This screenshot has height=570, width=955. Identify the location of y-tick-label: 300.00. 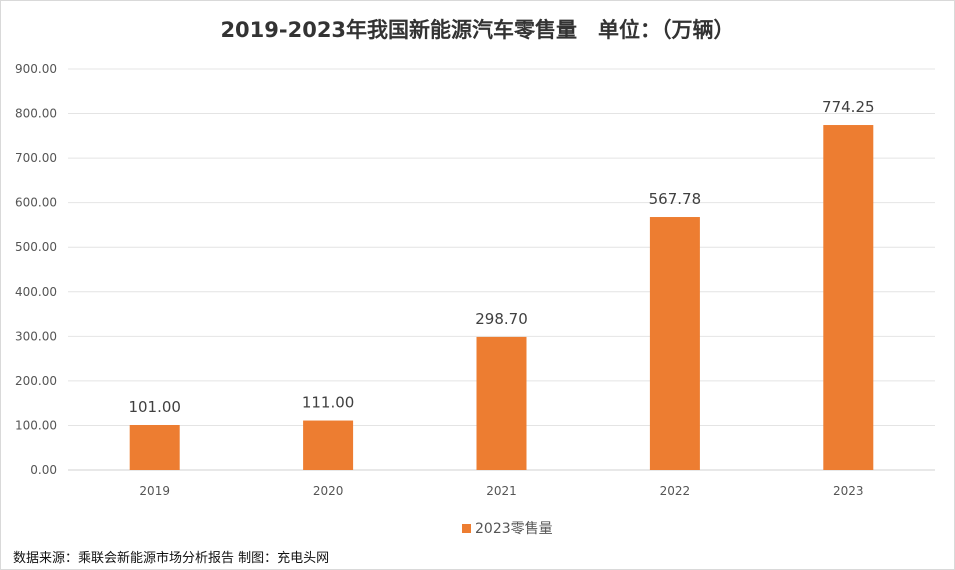
(36, 336).